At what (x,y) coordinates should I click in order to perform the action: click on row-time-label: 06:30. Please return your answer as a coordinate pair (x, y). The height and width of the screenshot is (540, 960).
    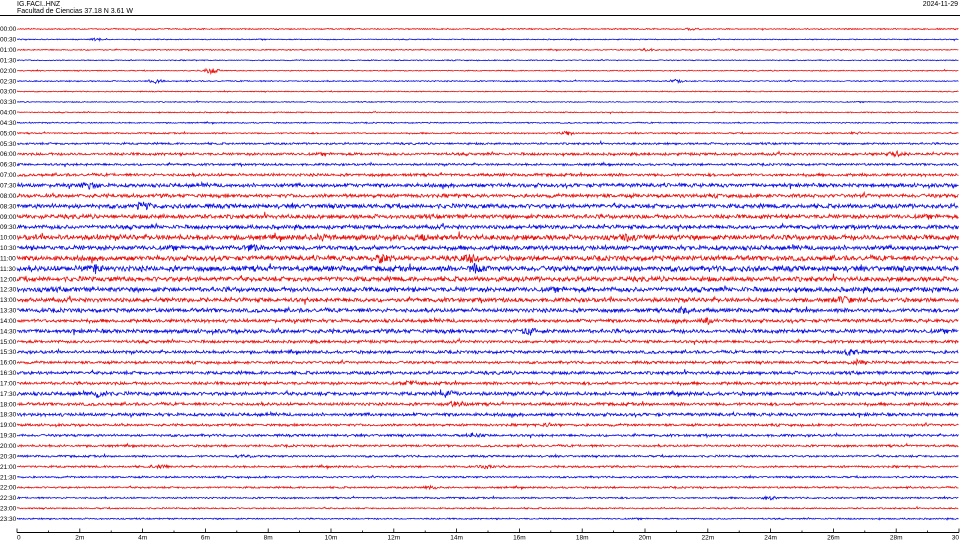
    Looking at the image, I should click on (8, 165).